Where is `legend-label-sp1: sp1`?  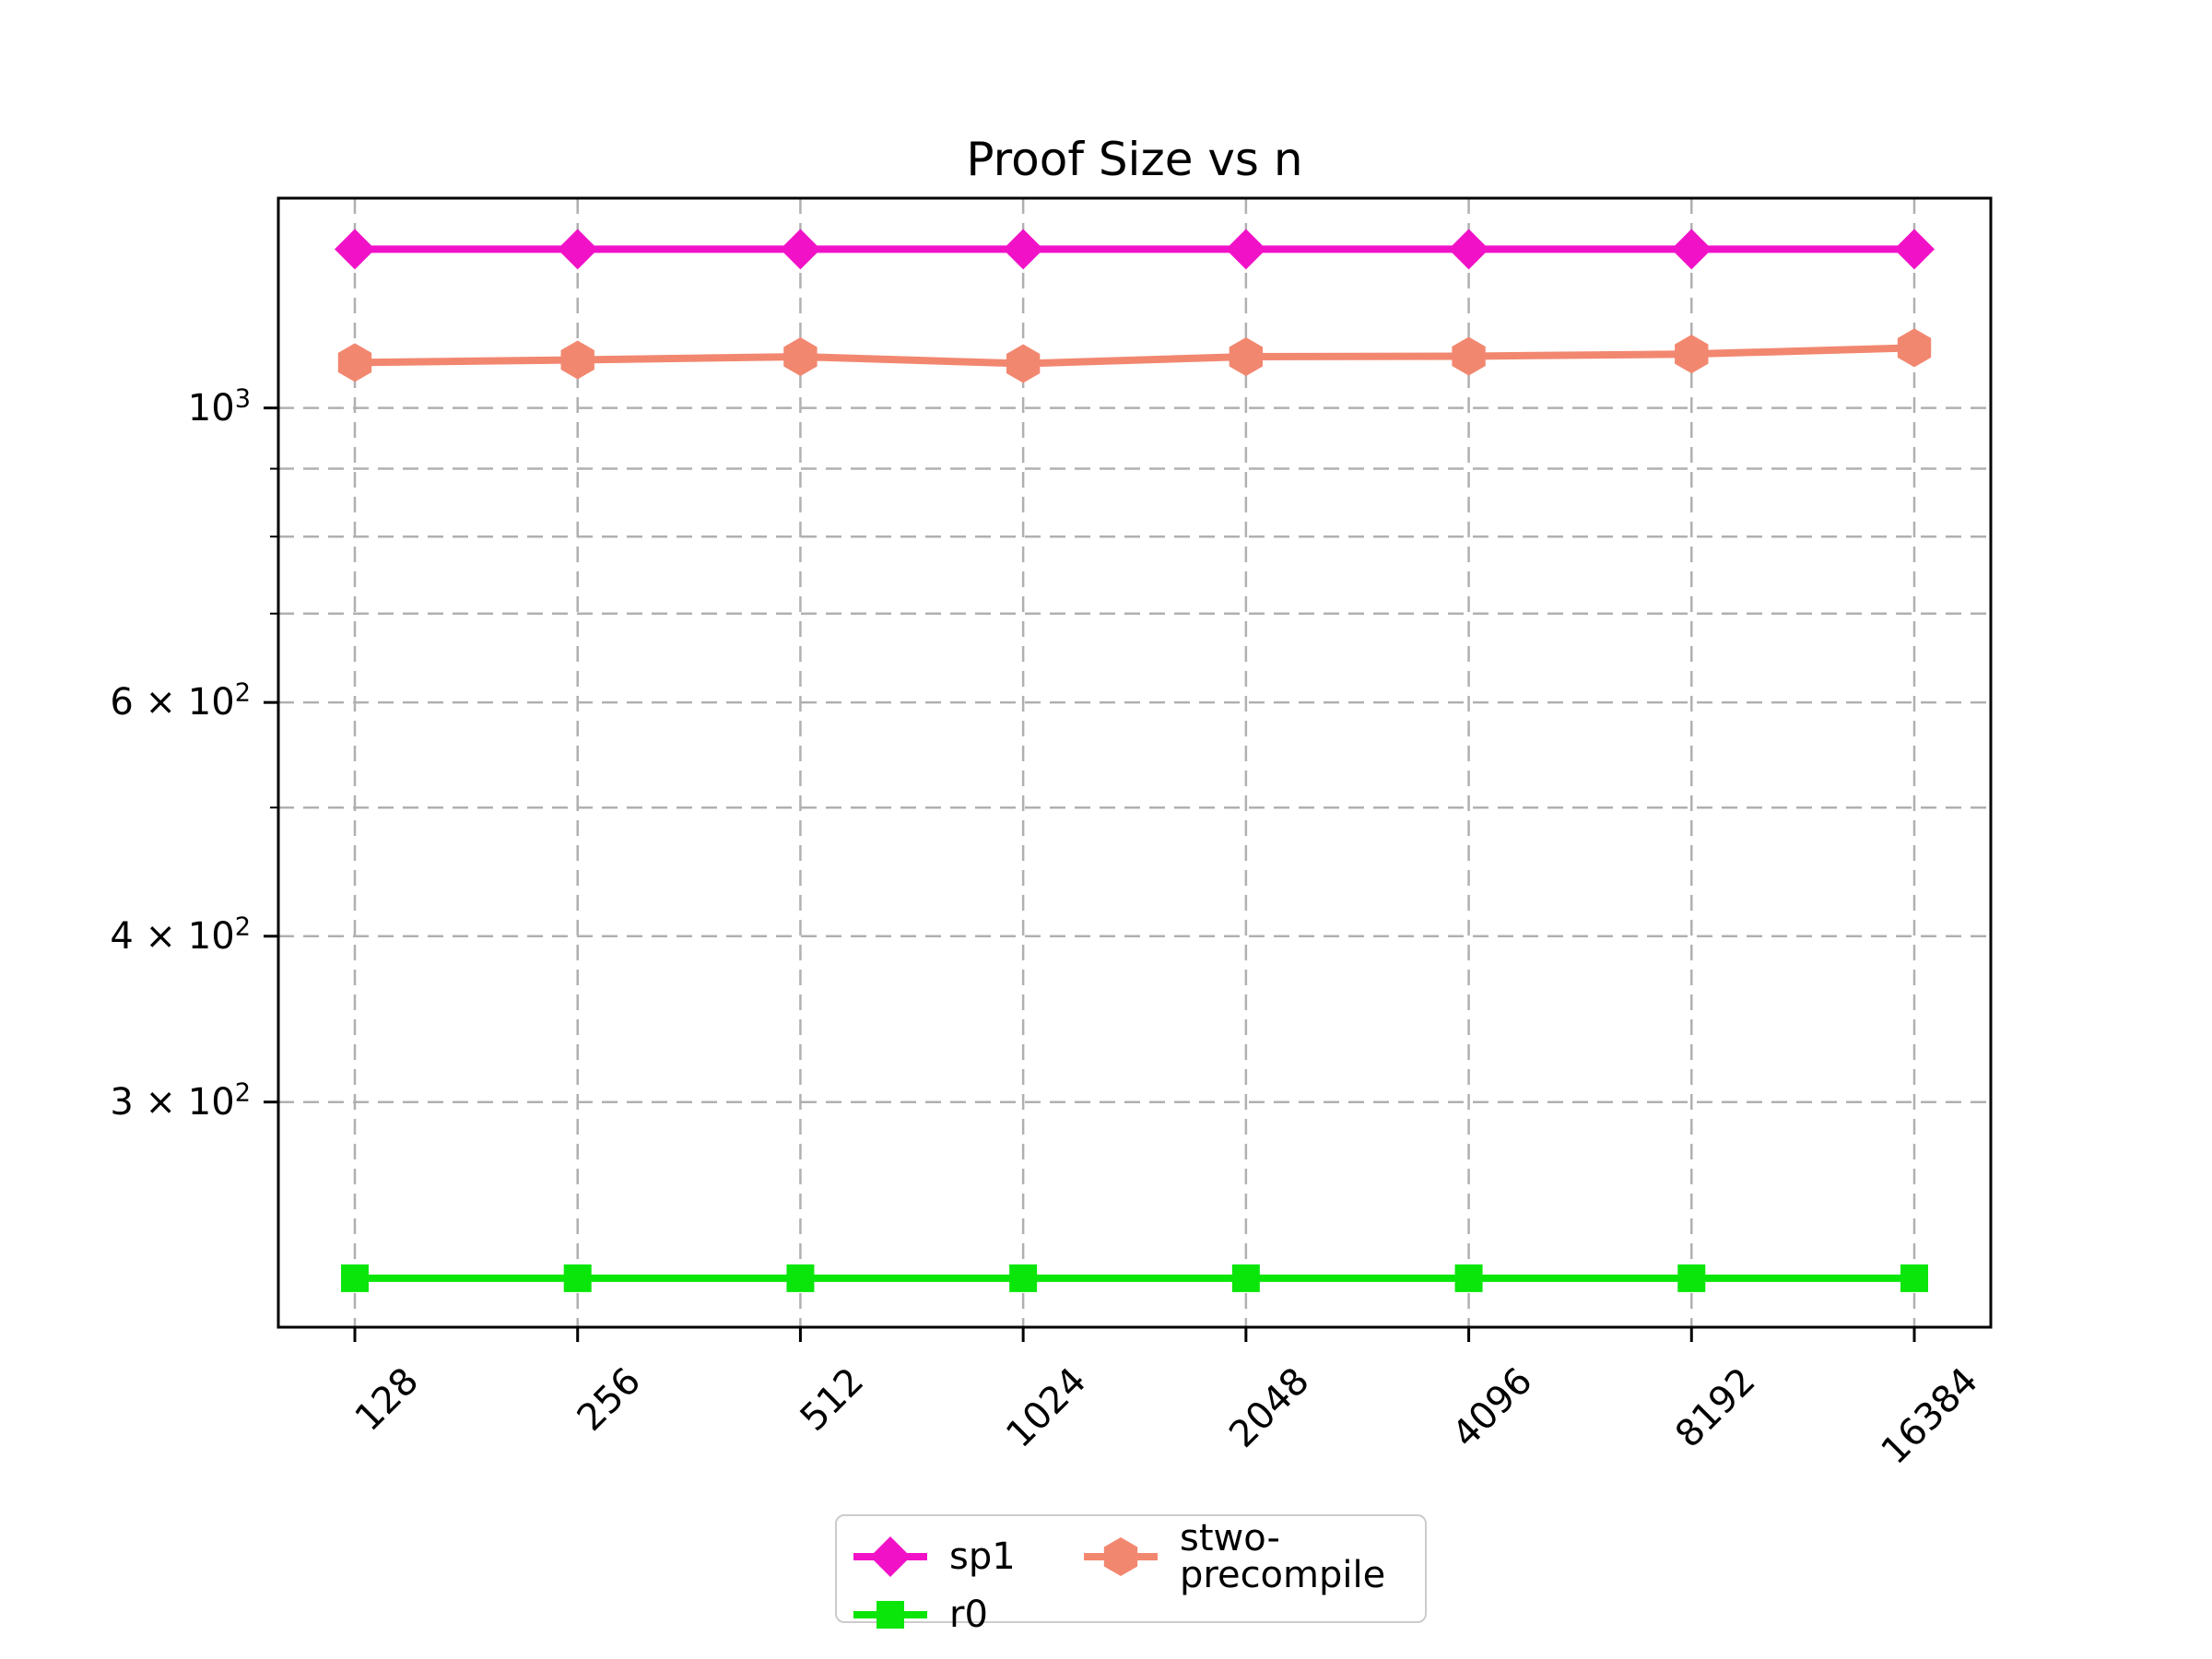 legend-label-sp1: sp1 is located at coordinates (982, 1556).